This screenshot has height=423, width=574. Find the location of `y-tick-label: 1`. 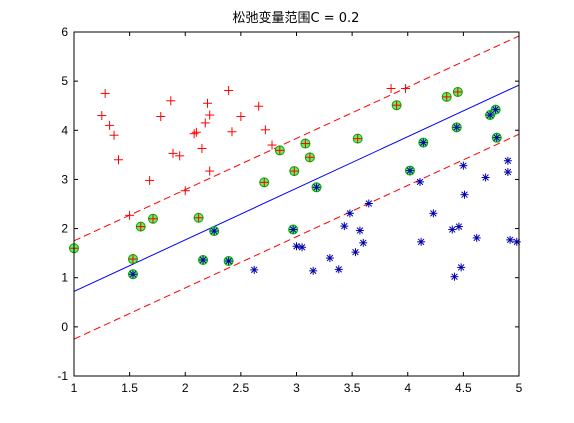

y-tick-label: 1 is located at coordinates (64, 278).